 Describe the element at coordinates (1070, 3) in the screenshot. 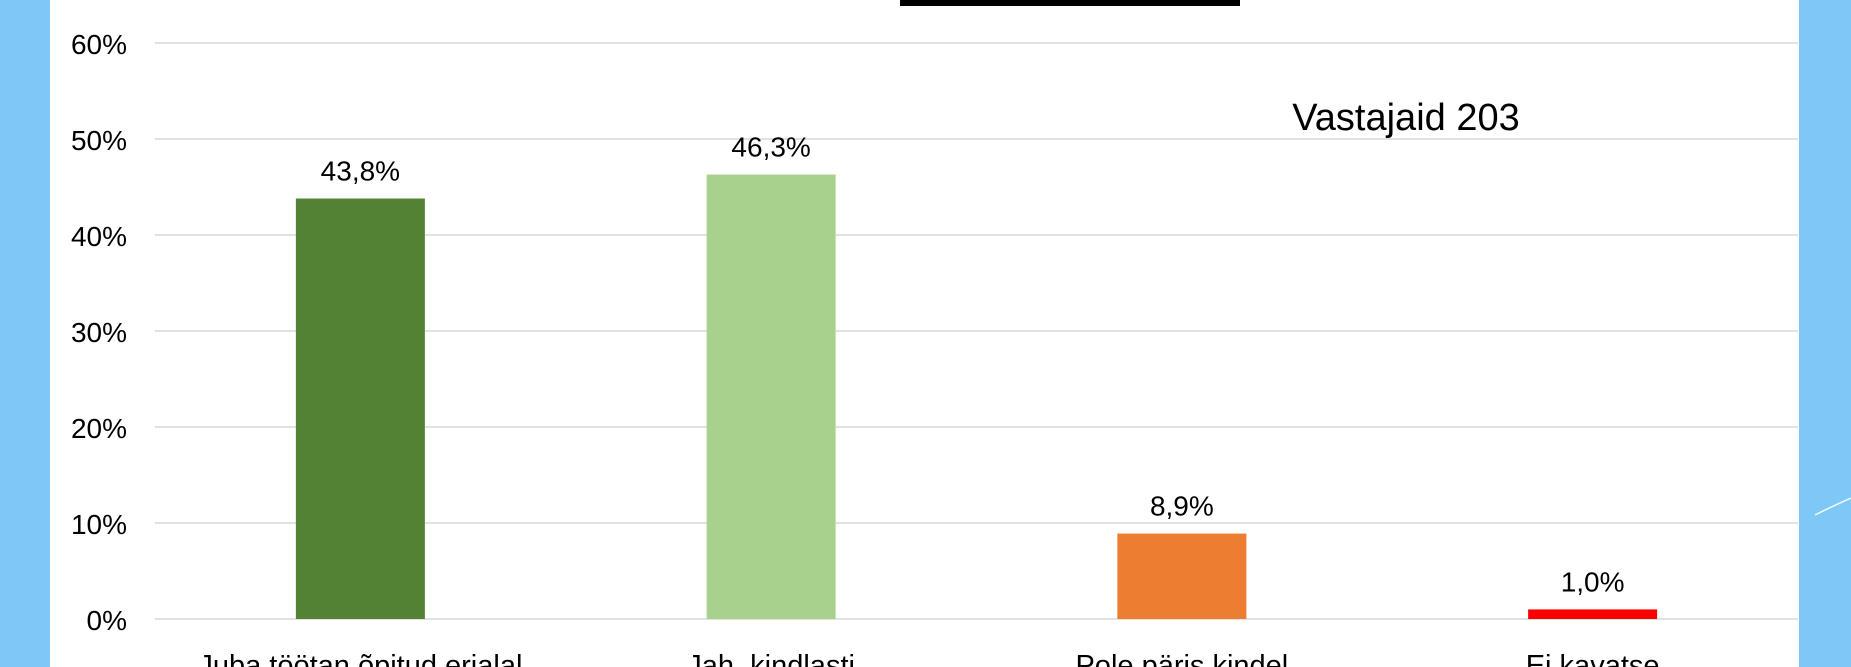

I see `cropped-title-fragment` at that location.